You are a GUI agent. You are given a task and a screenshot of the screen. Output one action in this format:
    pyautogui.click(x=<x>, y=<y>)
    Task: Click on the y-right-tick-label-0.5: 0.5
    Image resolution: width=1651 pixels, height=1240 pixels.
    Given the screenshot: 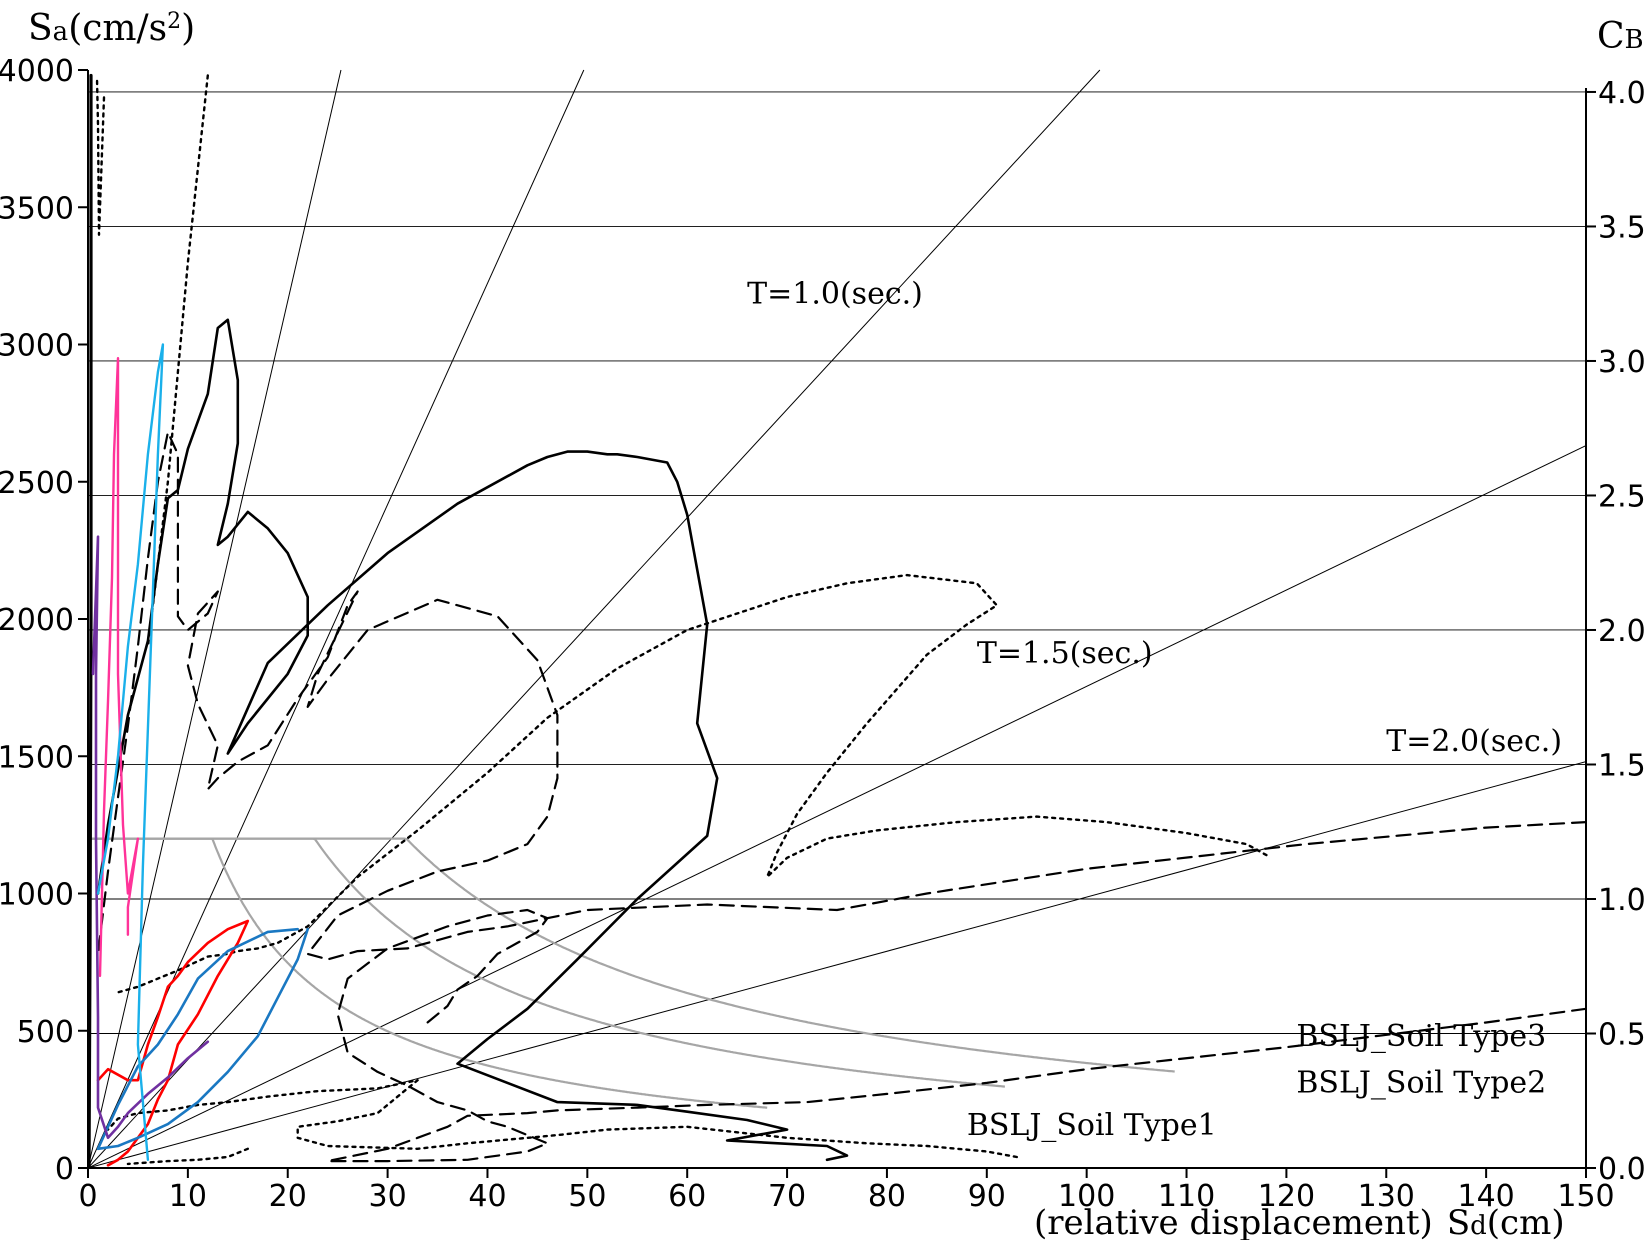 What is the action you would take?
    pyautogui.click(x=1622, y=1034)
    